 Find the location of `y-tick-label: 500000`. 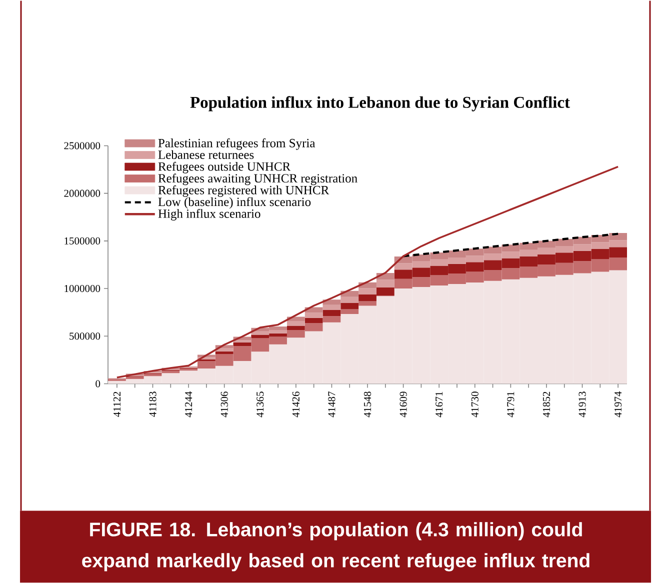

y-tick-label: 500000 is located at coordinates (85, 336).